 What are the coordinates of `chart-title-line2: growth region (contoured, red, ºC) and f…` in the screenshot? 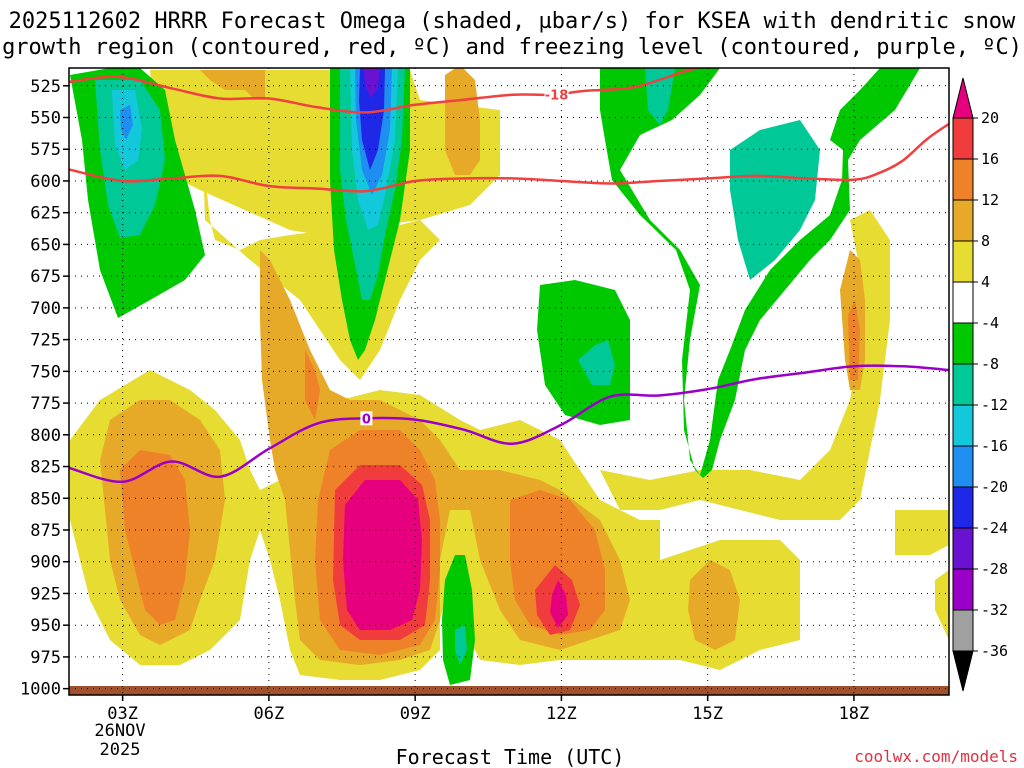 It's located at (512, 47).